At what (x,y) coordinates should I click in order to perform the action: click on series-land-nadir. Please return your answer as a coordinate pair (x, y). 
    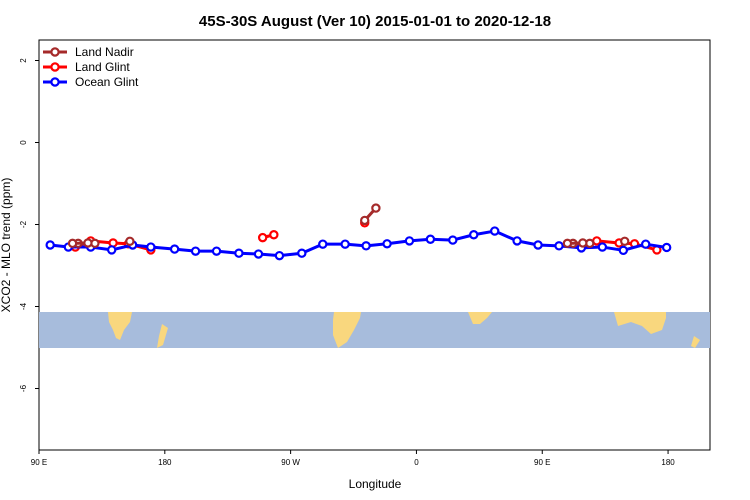
    Looking at the image, I should click on (348, 226).